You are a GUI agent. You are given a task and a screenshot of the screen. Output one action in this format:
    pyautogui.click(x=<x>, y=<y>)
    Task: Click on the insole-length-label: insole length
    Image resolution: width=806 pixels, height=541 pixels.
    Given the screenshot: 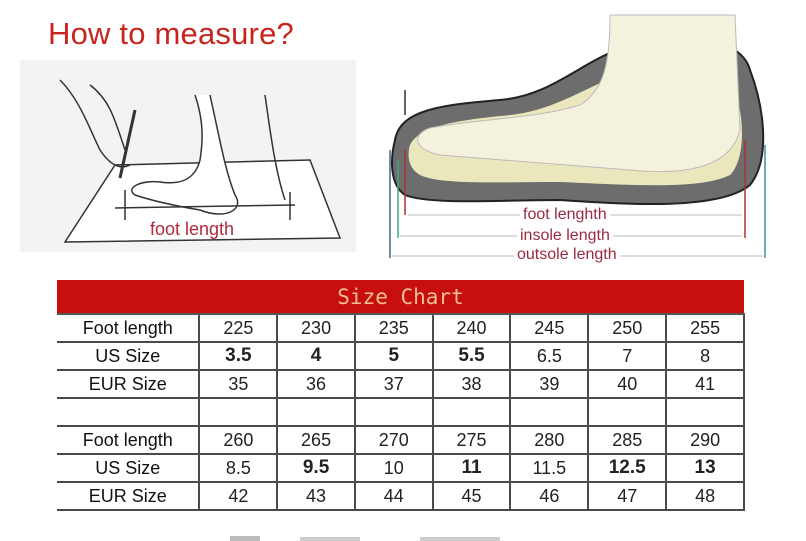 What is the action you would take?
    pyautogui.click(x=565, y=236)
    